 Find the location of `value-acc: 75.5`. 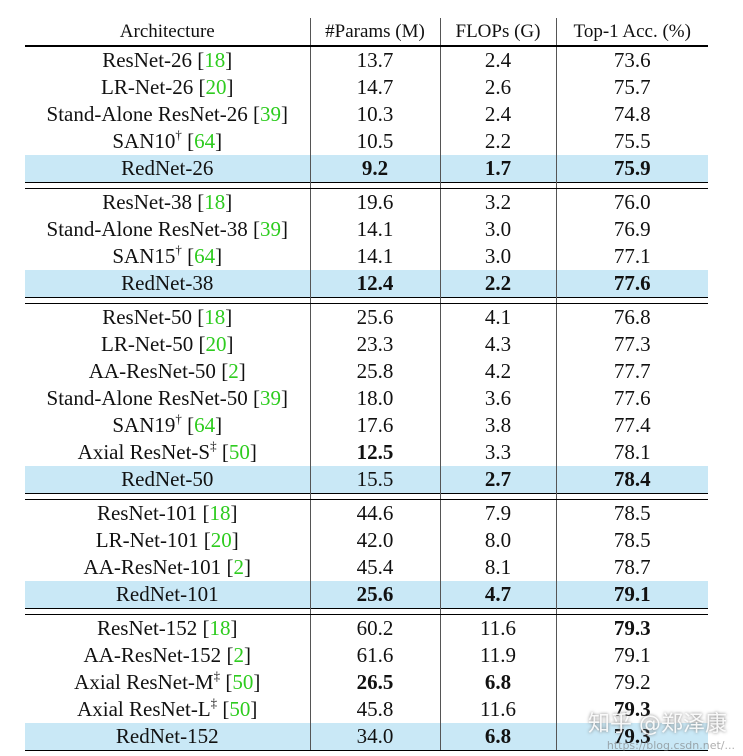

value-acc: 75.5 is located at coordinates (632, 141).